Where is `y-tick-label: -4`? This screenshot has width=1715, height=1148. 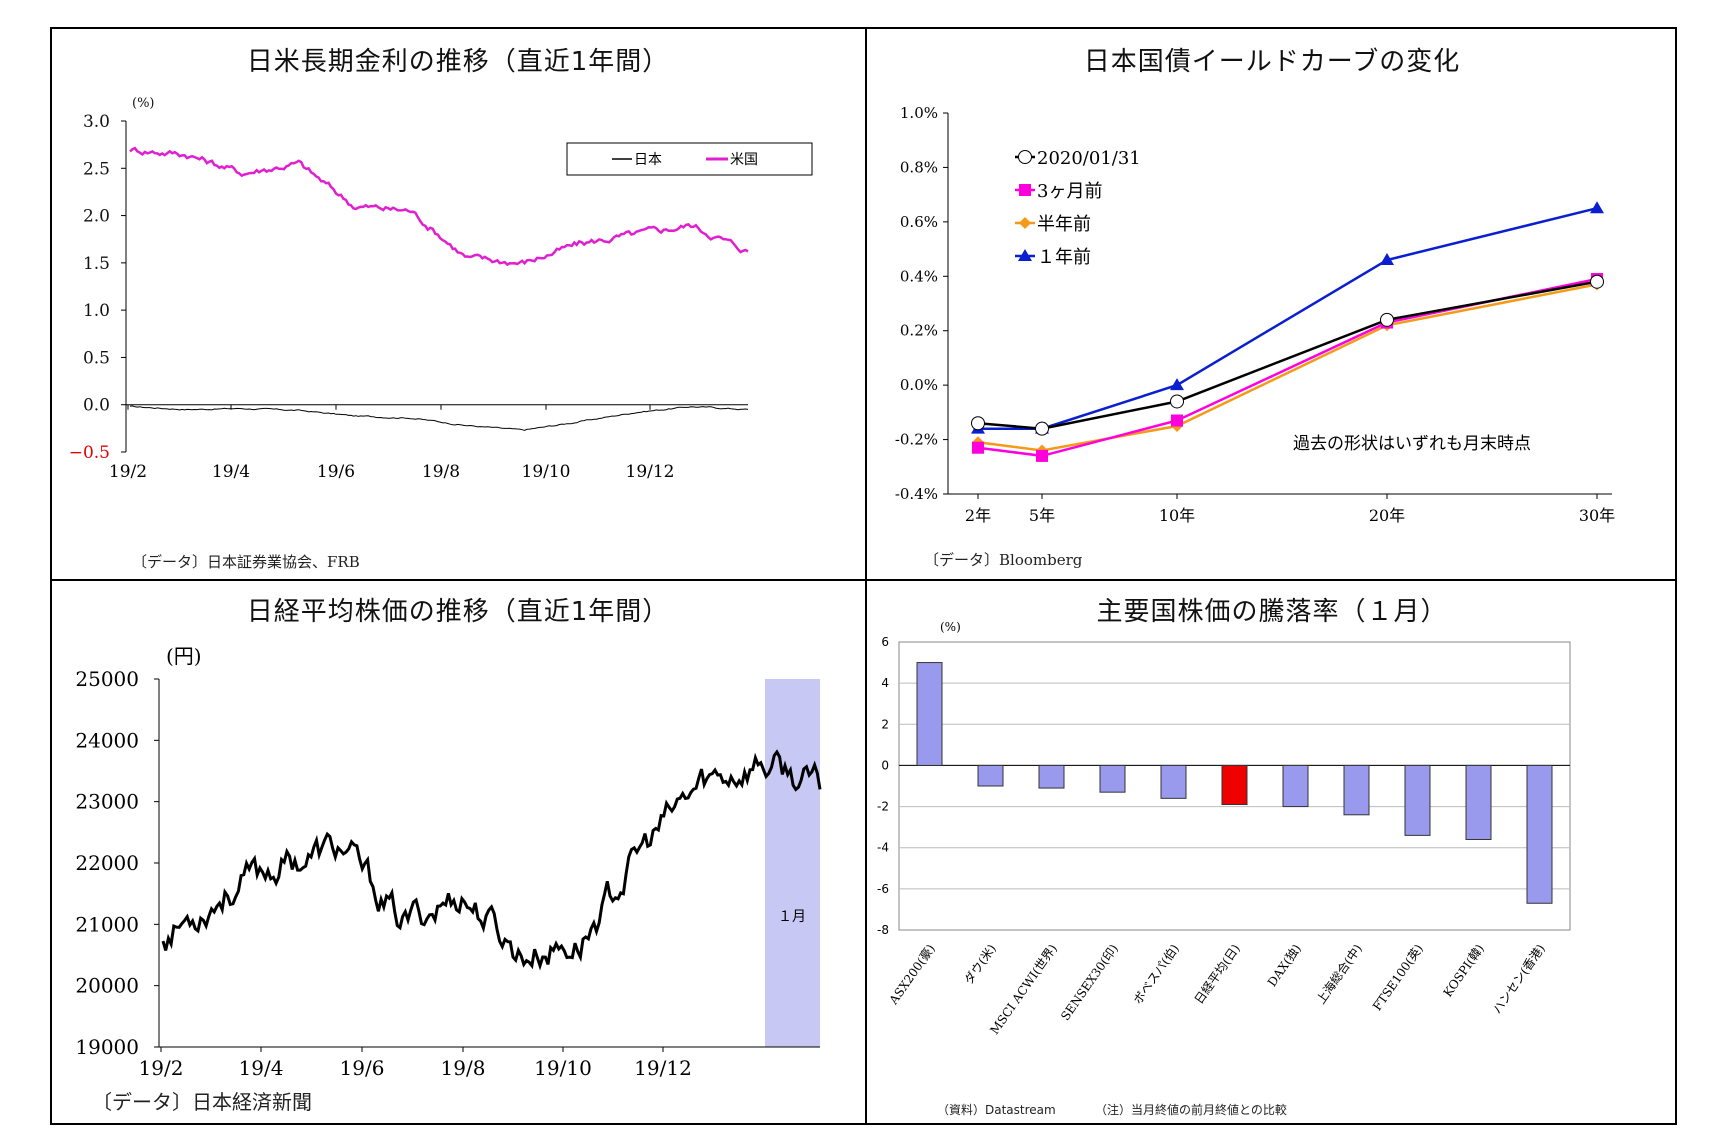 y-tick-label: -4 is located at coordinates (883, 848).